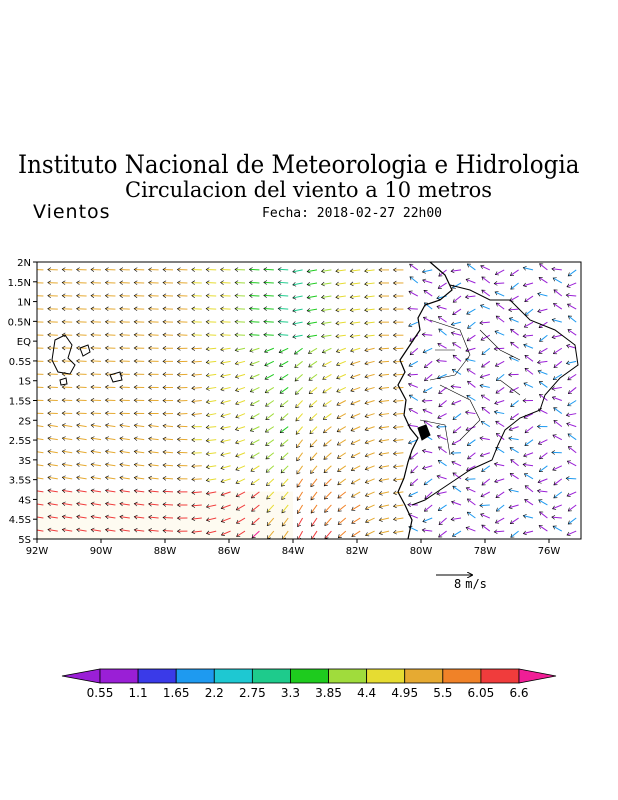 Image resolution: width=618 pixels, height=800 pixels. What do you see at coordinates (72, 212) in the screenshot?
I see `variable-label: Vientos` at bounding box center [72, 212].